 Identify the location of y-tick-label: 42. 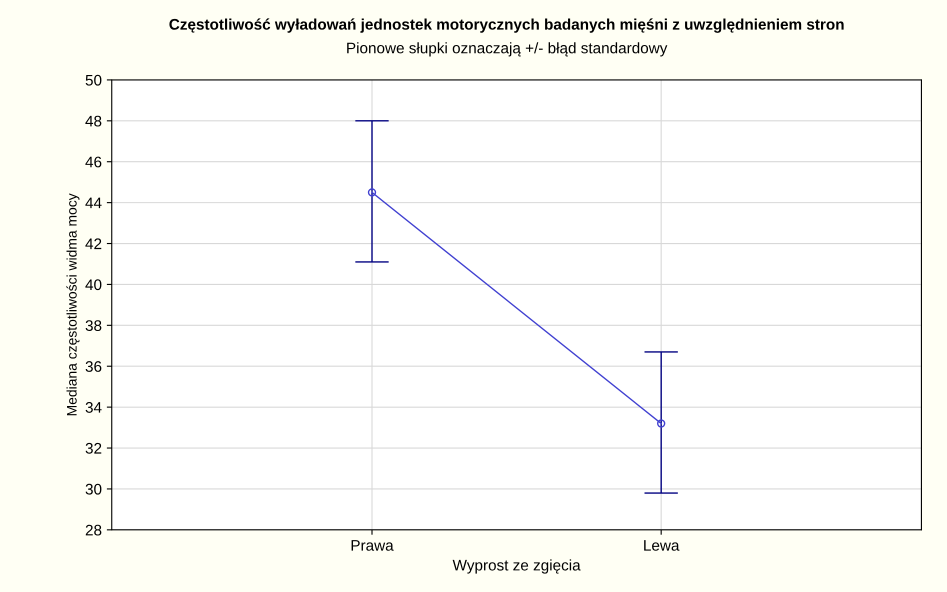
(93, 244).